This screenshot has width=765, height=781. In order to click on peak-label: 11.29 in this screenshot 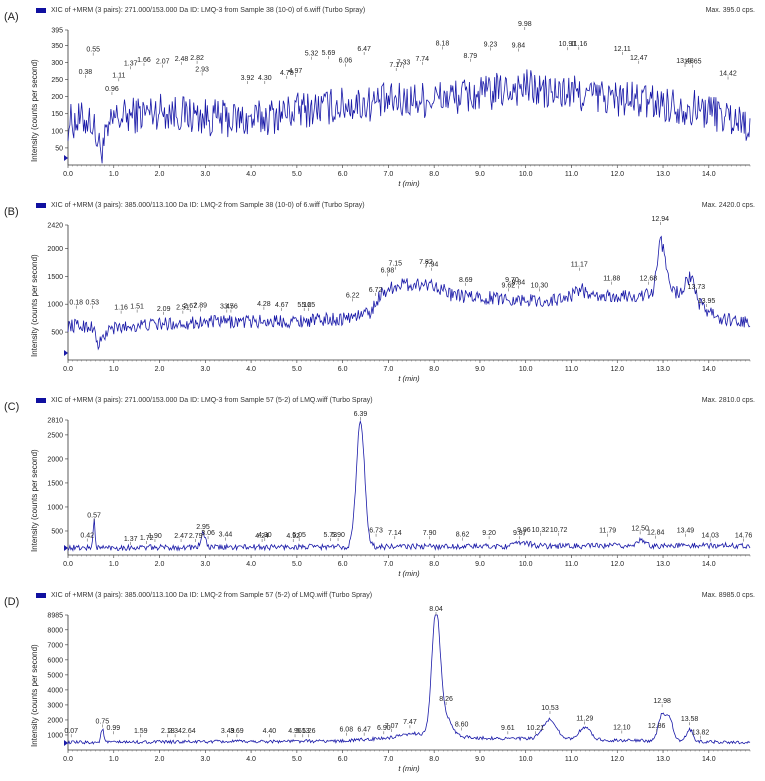, I will do `click(584, 718)`.